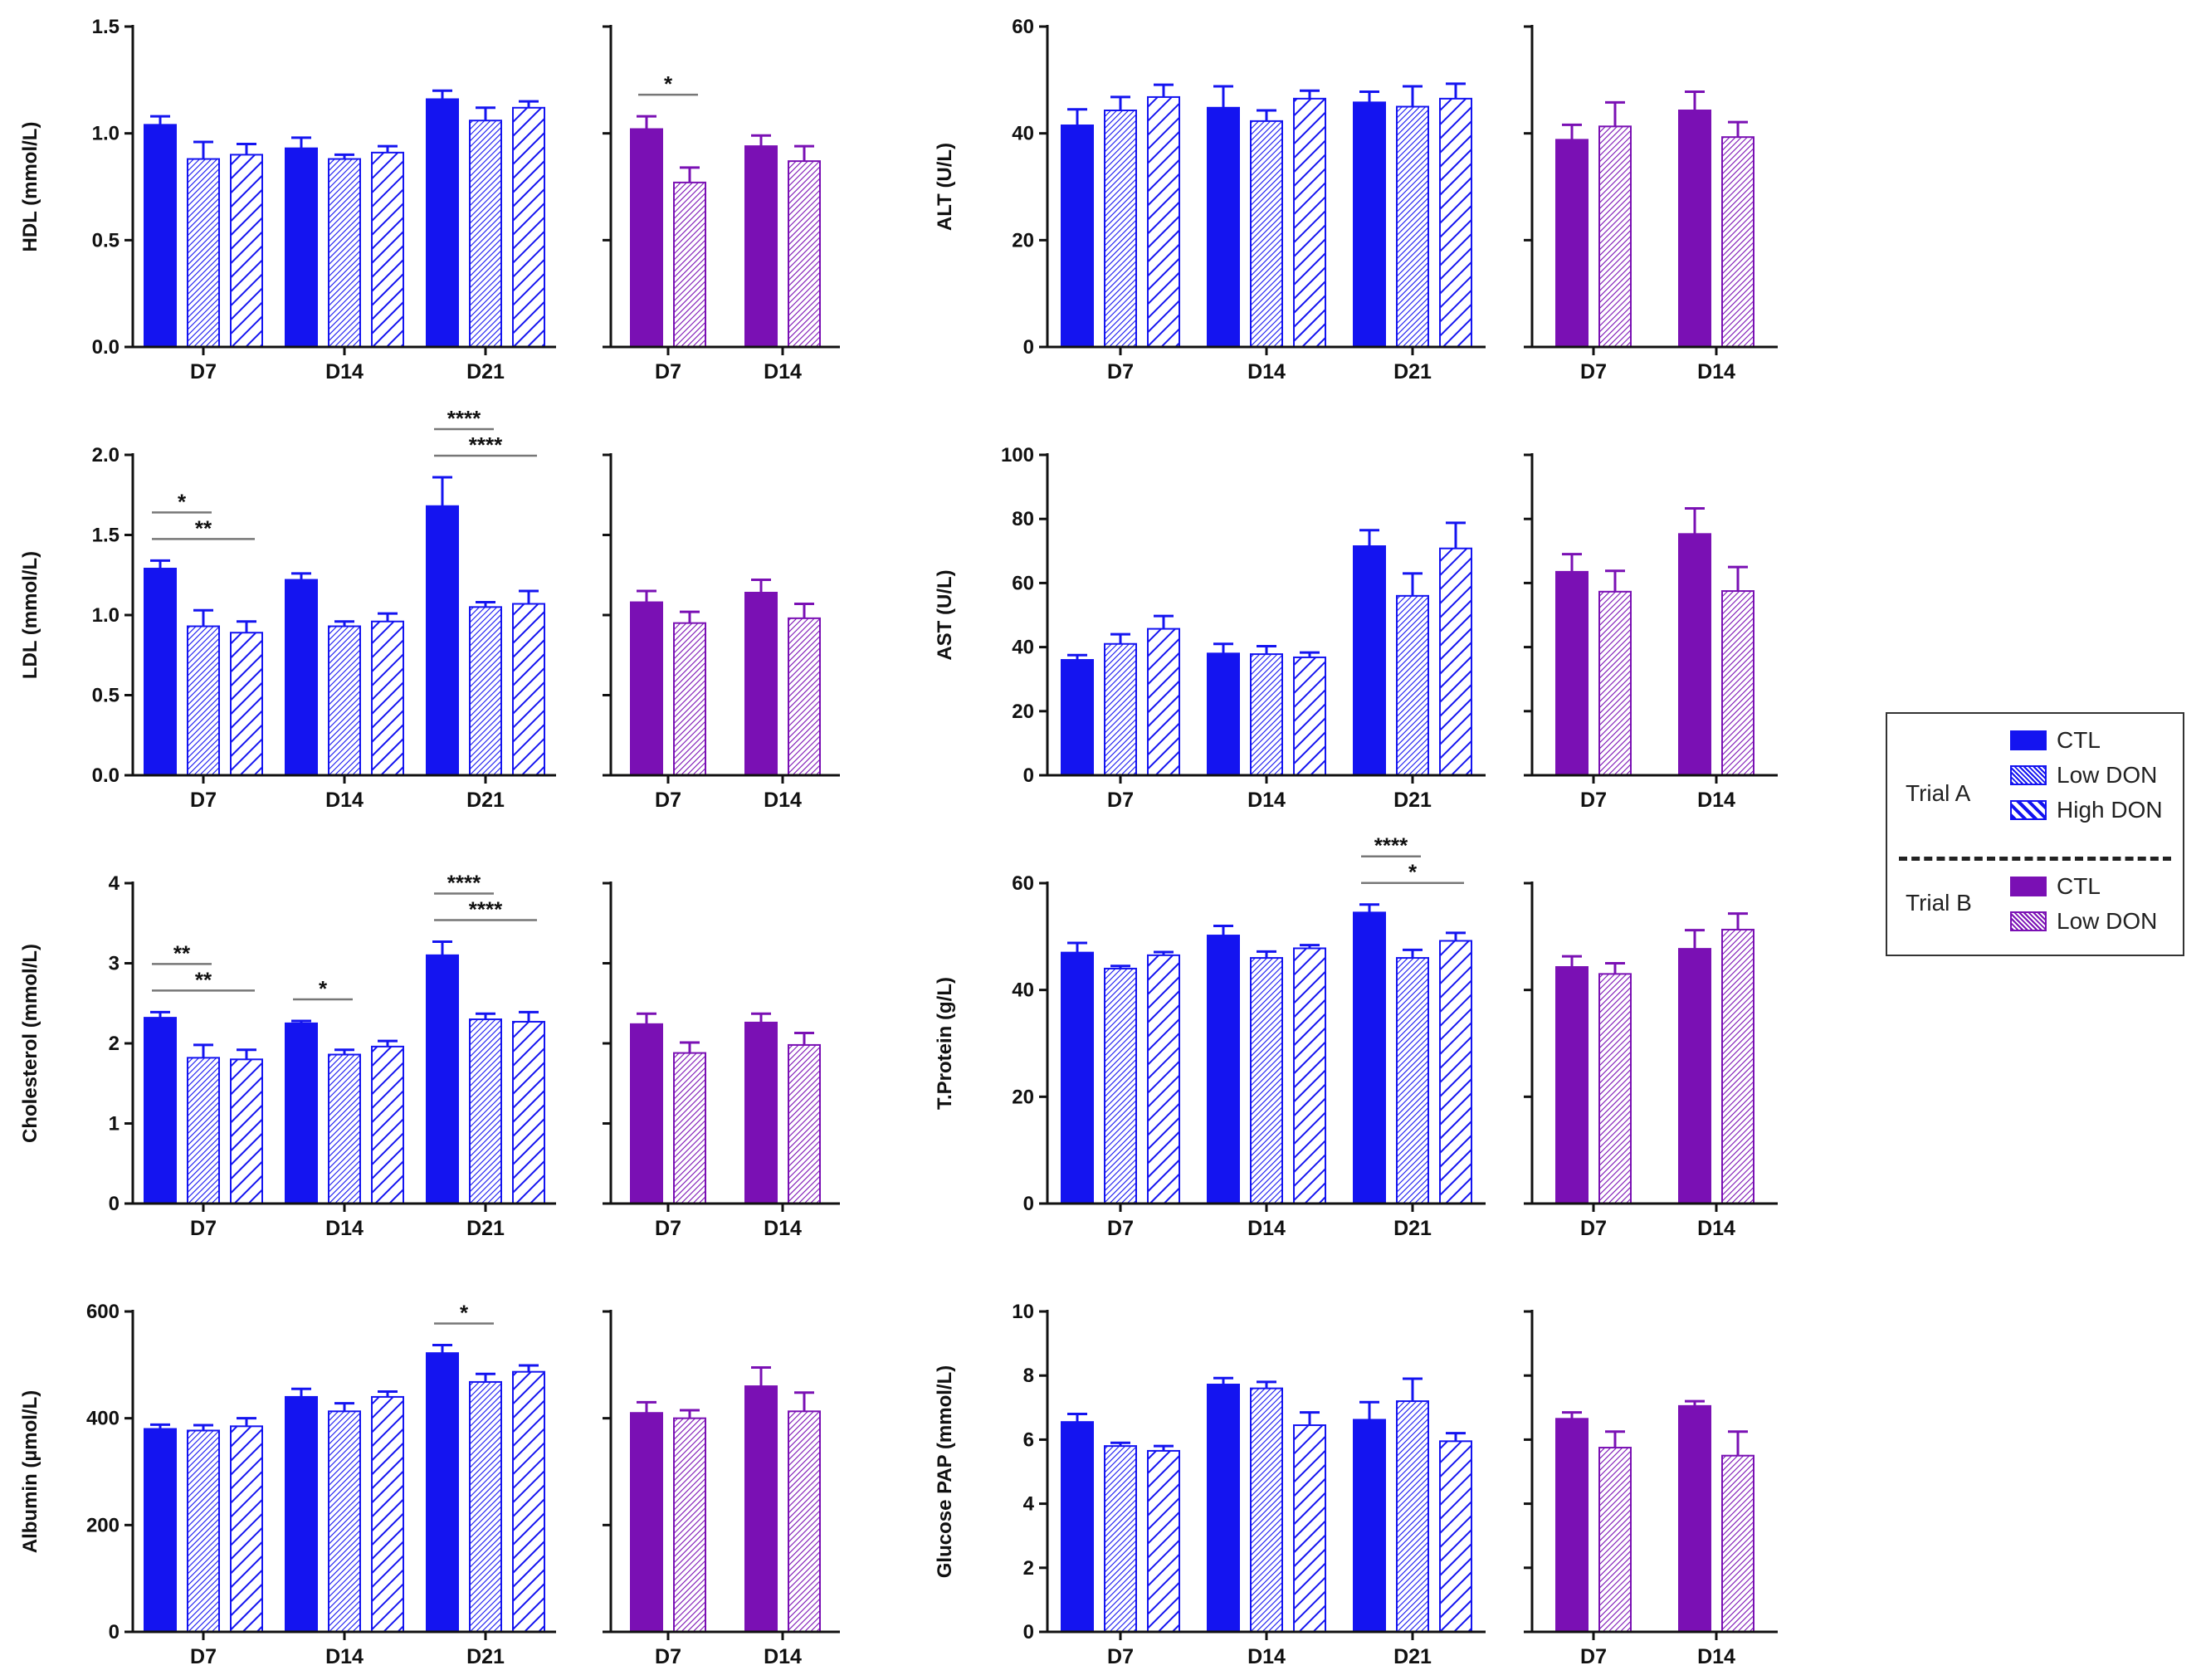  I want to click on legend-label-trial-b-low-don: Low DON, so click(2107, 921).